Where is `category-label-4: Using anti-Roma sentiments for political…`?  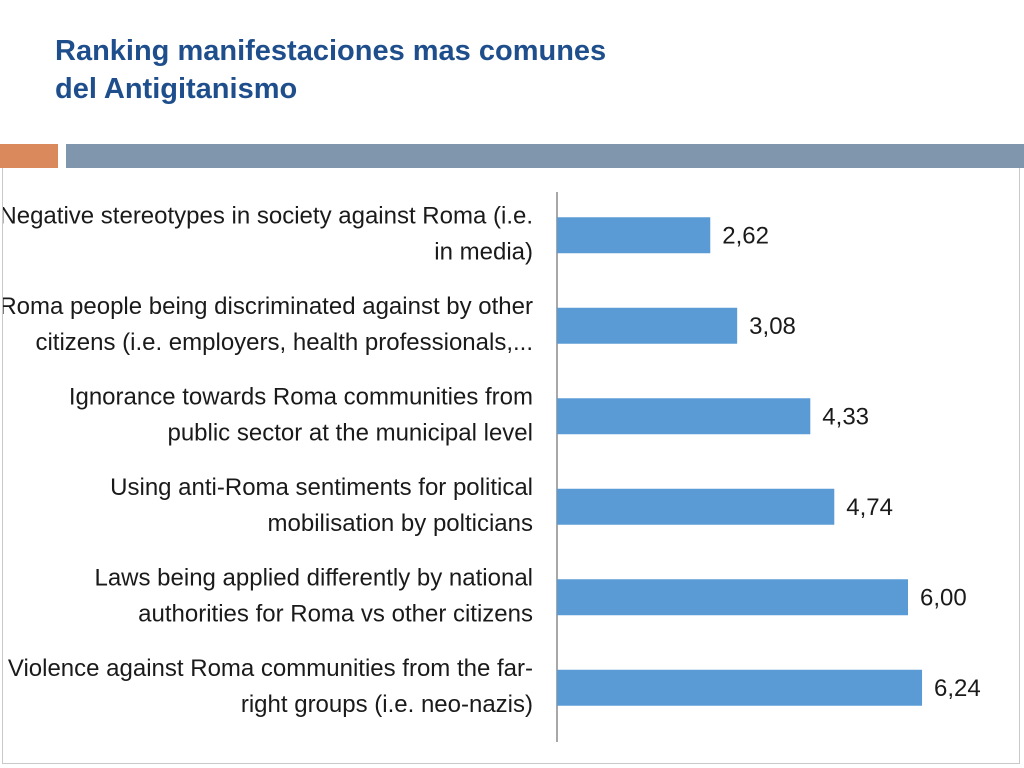 category-label-4: Using anti-Roma sentiments for political… is located at coordinates (321, 505).